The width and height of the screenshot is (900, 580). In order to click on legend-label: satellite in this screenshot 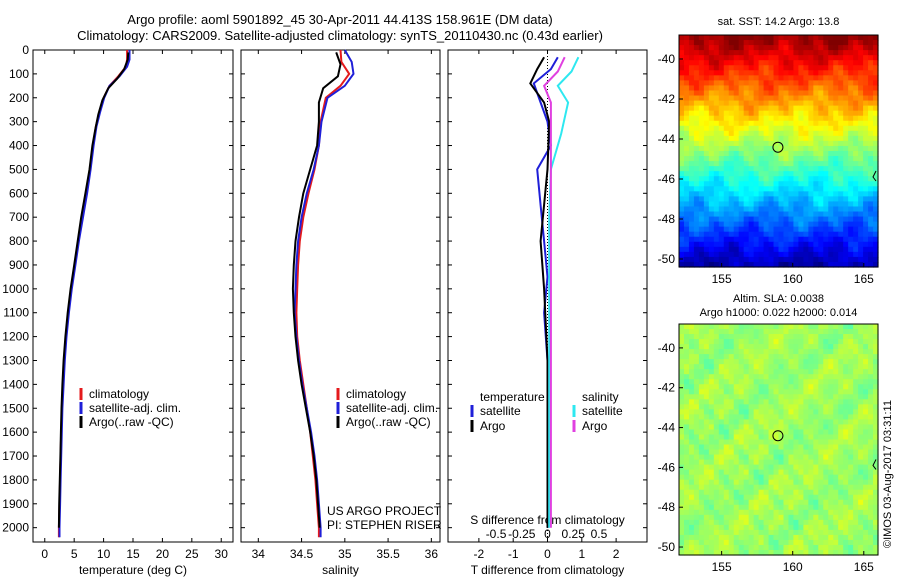, I will do `click(500, 411)`.